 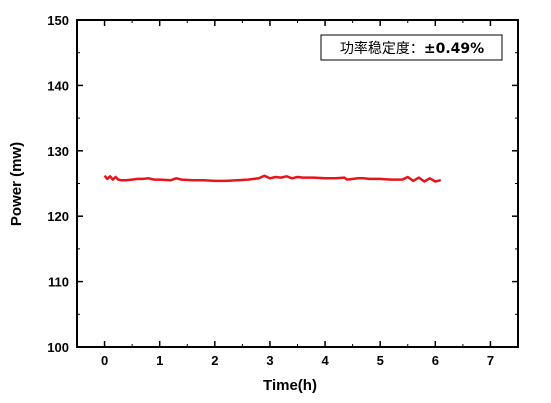 What do you see at coordinates (269, 360) in the screenshot?
I see `x-tick-label: 3` at bounding box center [269, 360].